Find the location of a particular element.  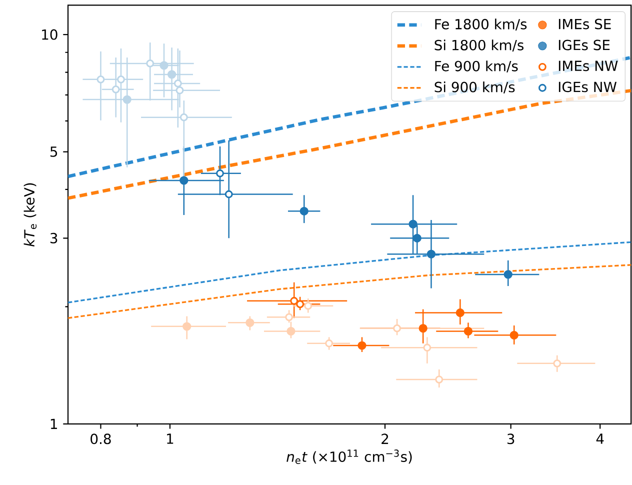

y-tick-label: 1 is located at coordinates (53, 423).